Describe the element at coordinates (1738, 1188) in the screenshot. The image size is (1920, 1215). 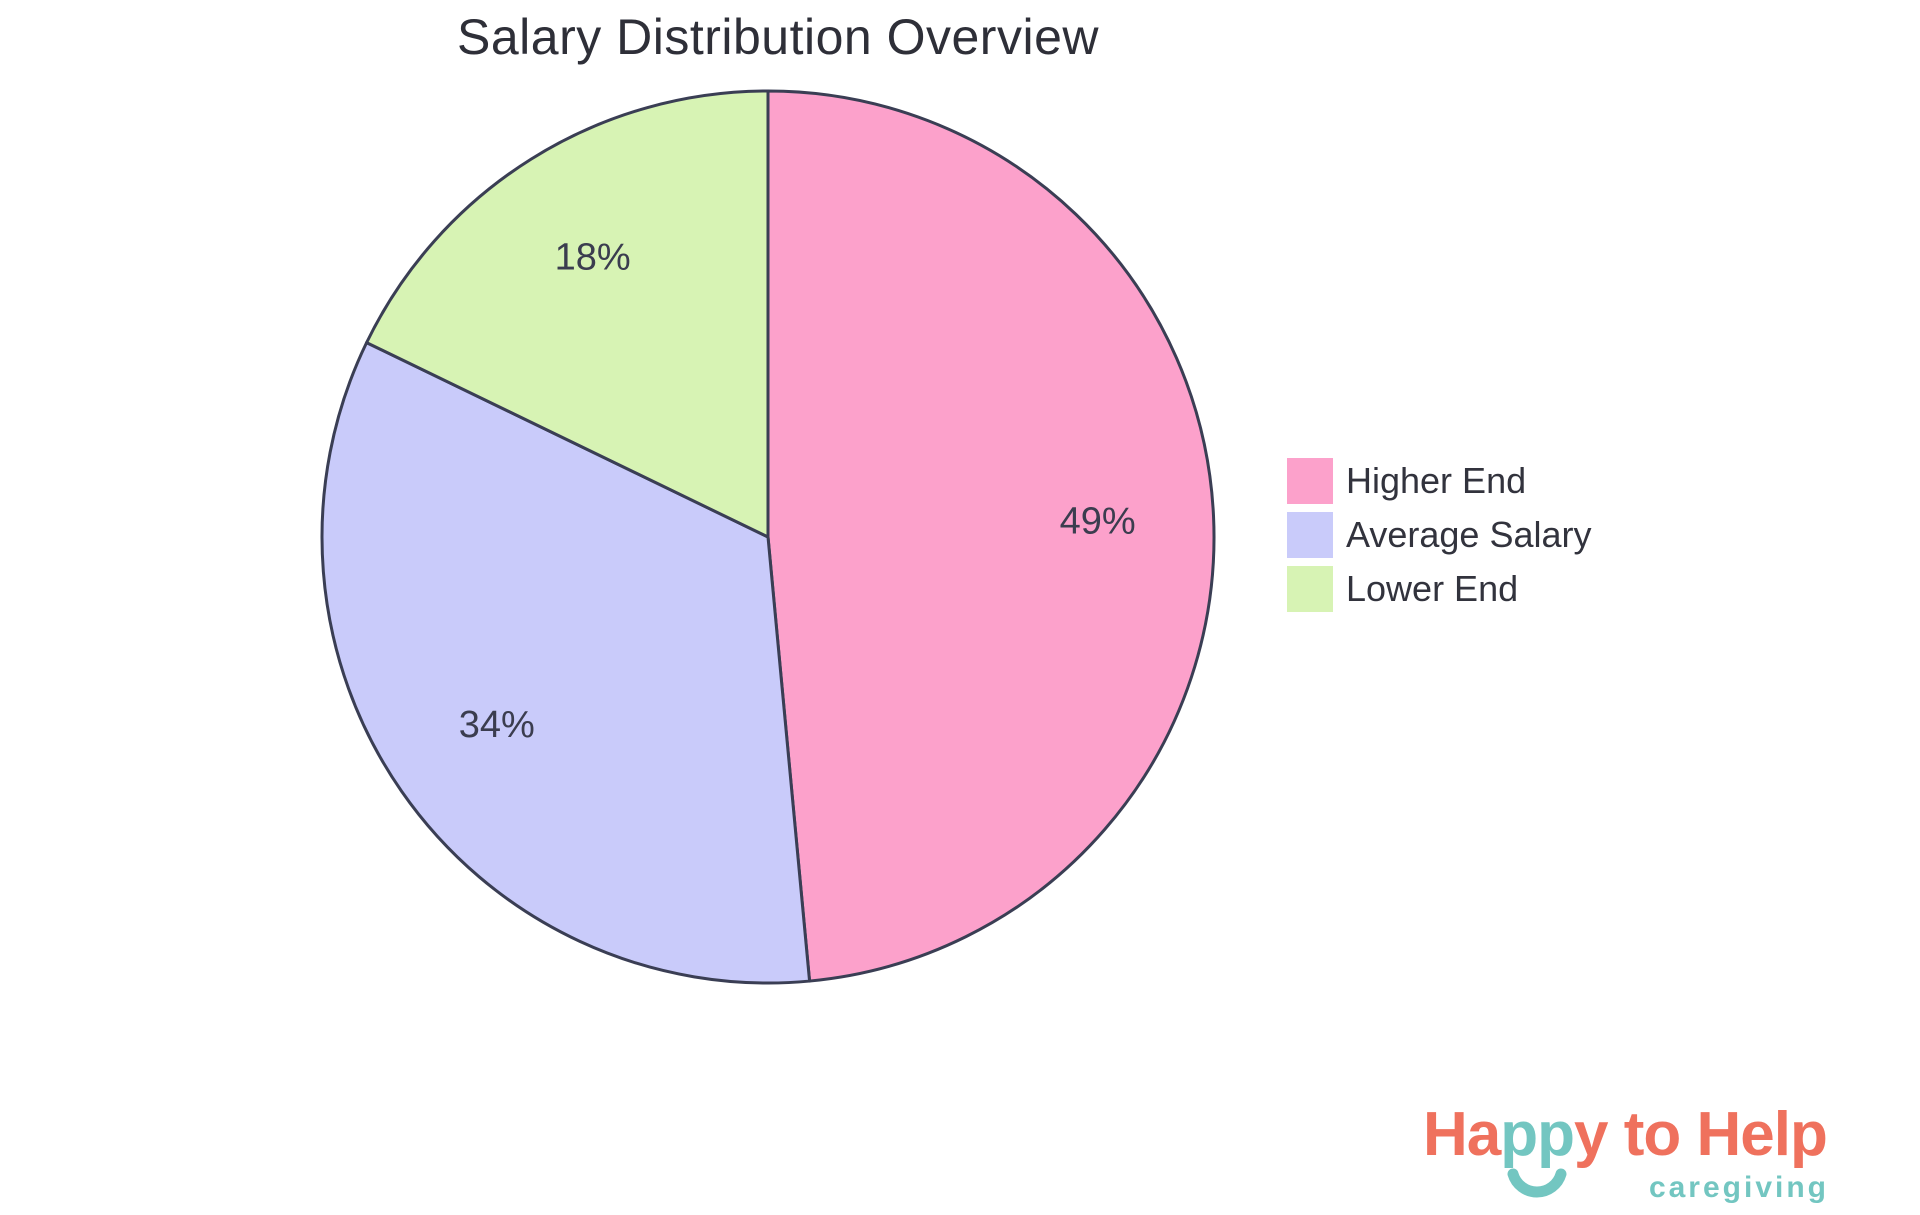
I see `logo-subtitle: caregiving` at that location.